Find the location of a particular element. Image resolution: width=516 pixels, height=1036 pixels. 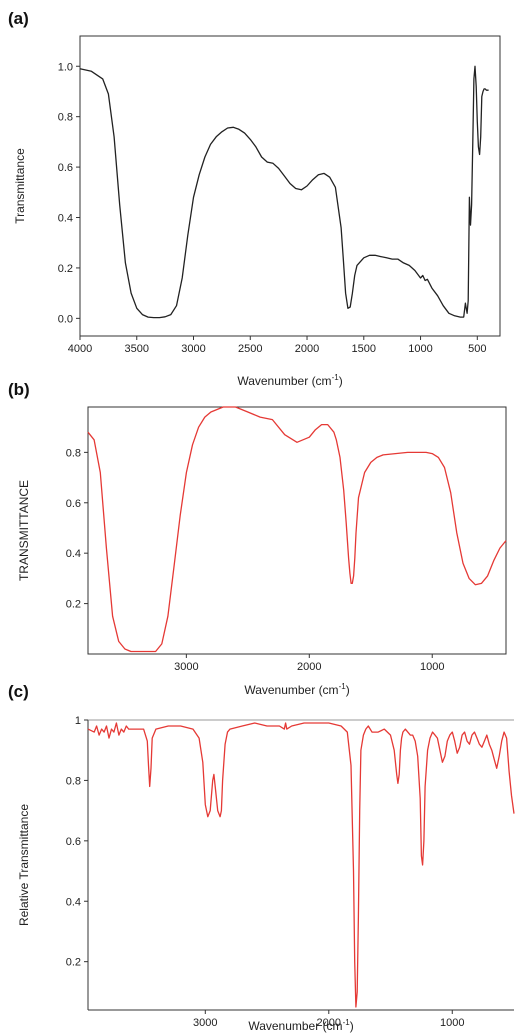

x-tick-label: 4000 is located at coordinates (80, 349).